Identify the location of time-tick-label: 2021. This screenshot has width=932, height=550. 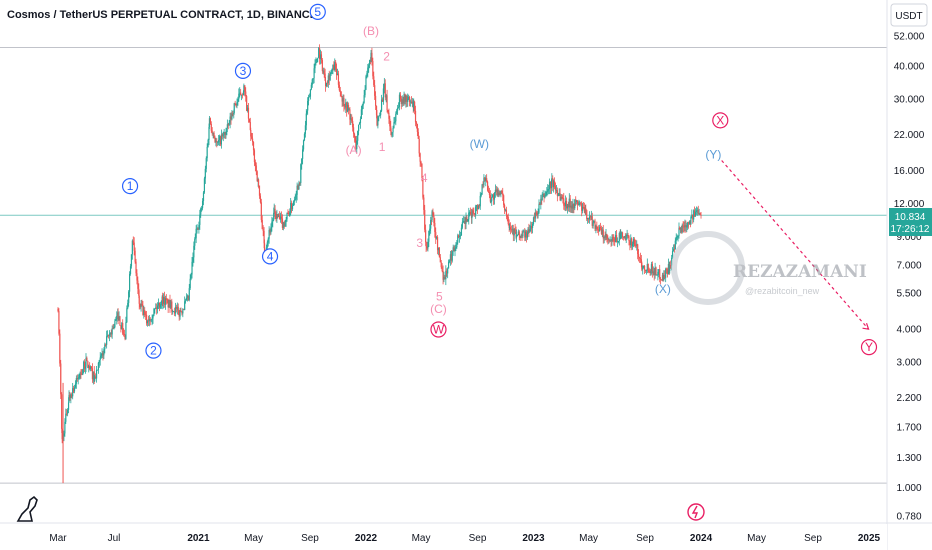
(198, 538).